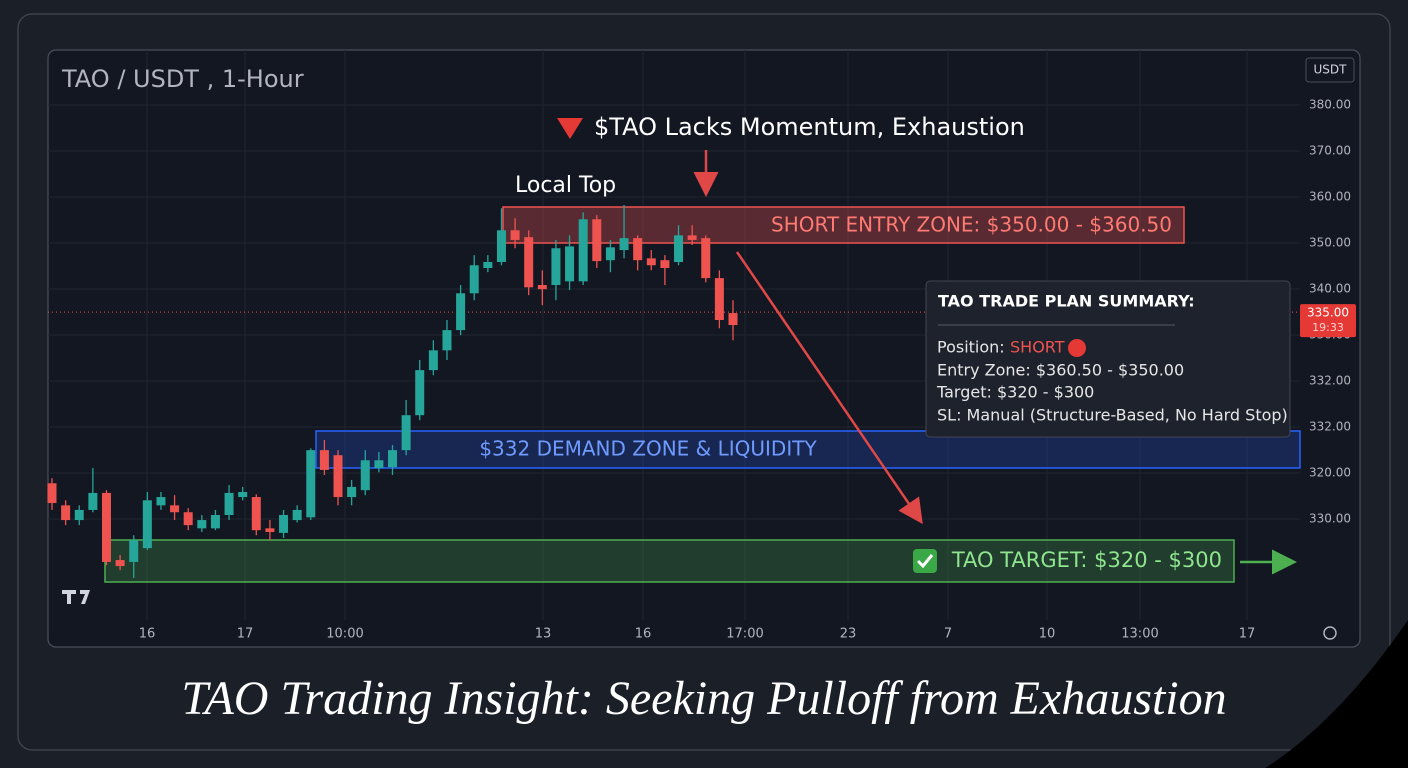 This screenshot has height=768, width=1408. I want to click on summary-panel, so click(1108, 359).